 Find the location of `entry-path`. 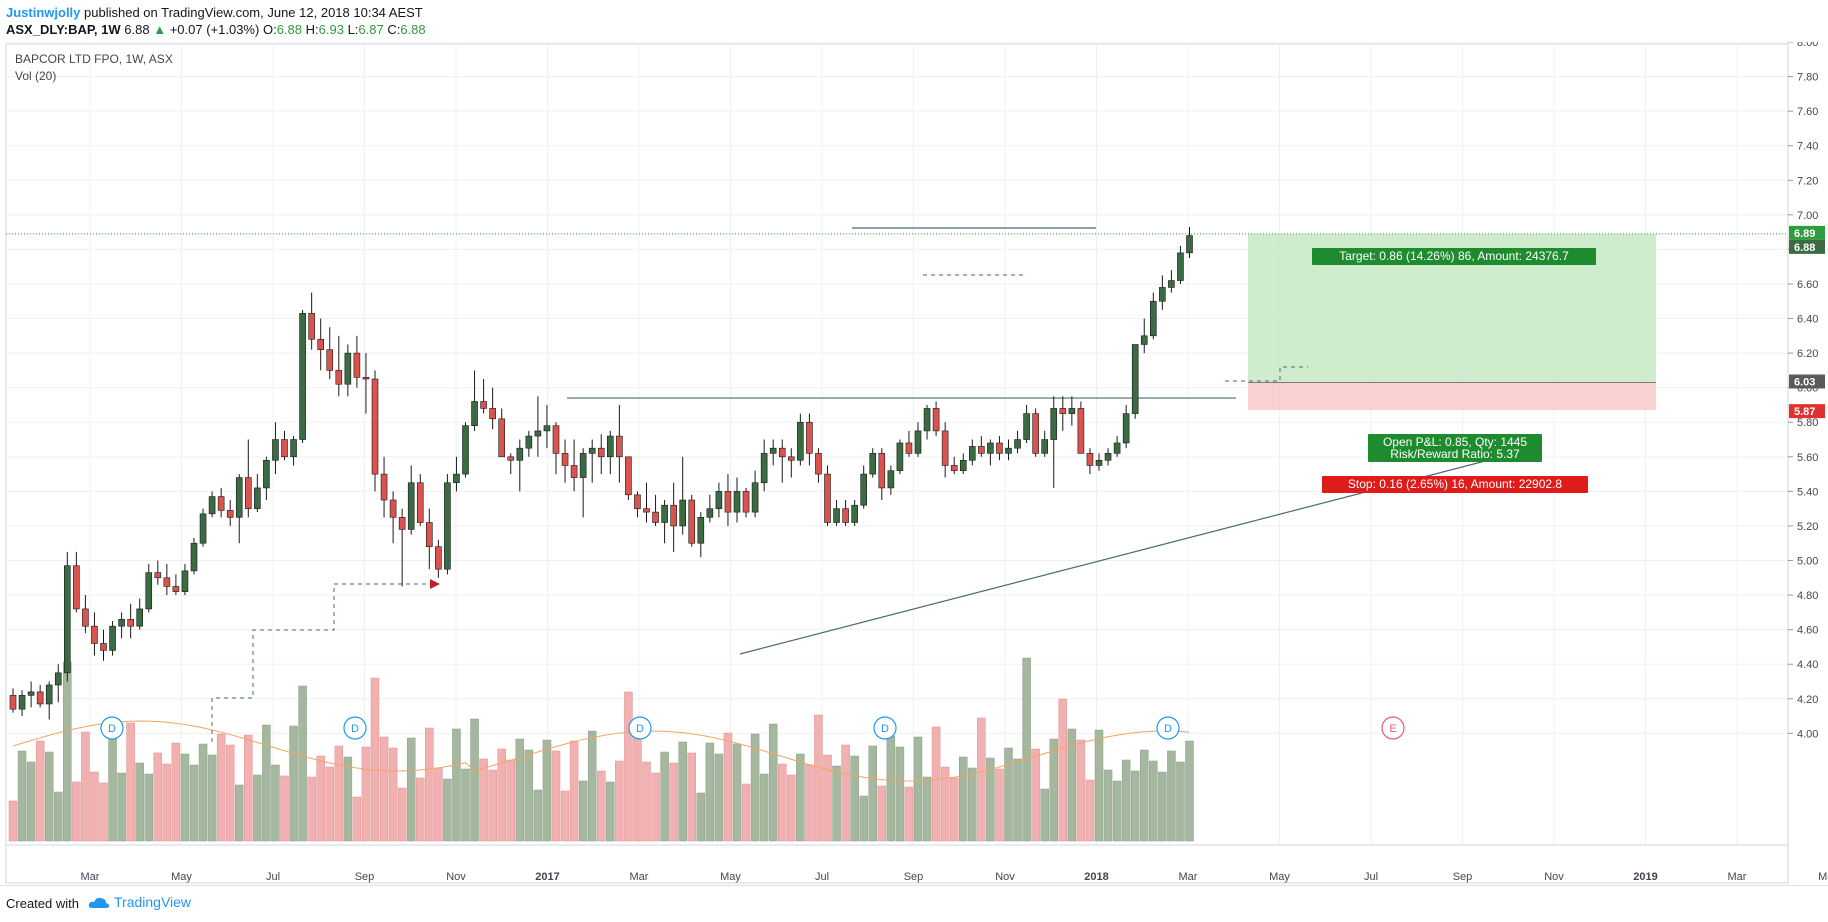

entry-path is located at coordinates (1266, 374).